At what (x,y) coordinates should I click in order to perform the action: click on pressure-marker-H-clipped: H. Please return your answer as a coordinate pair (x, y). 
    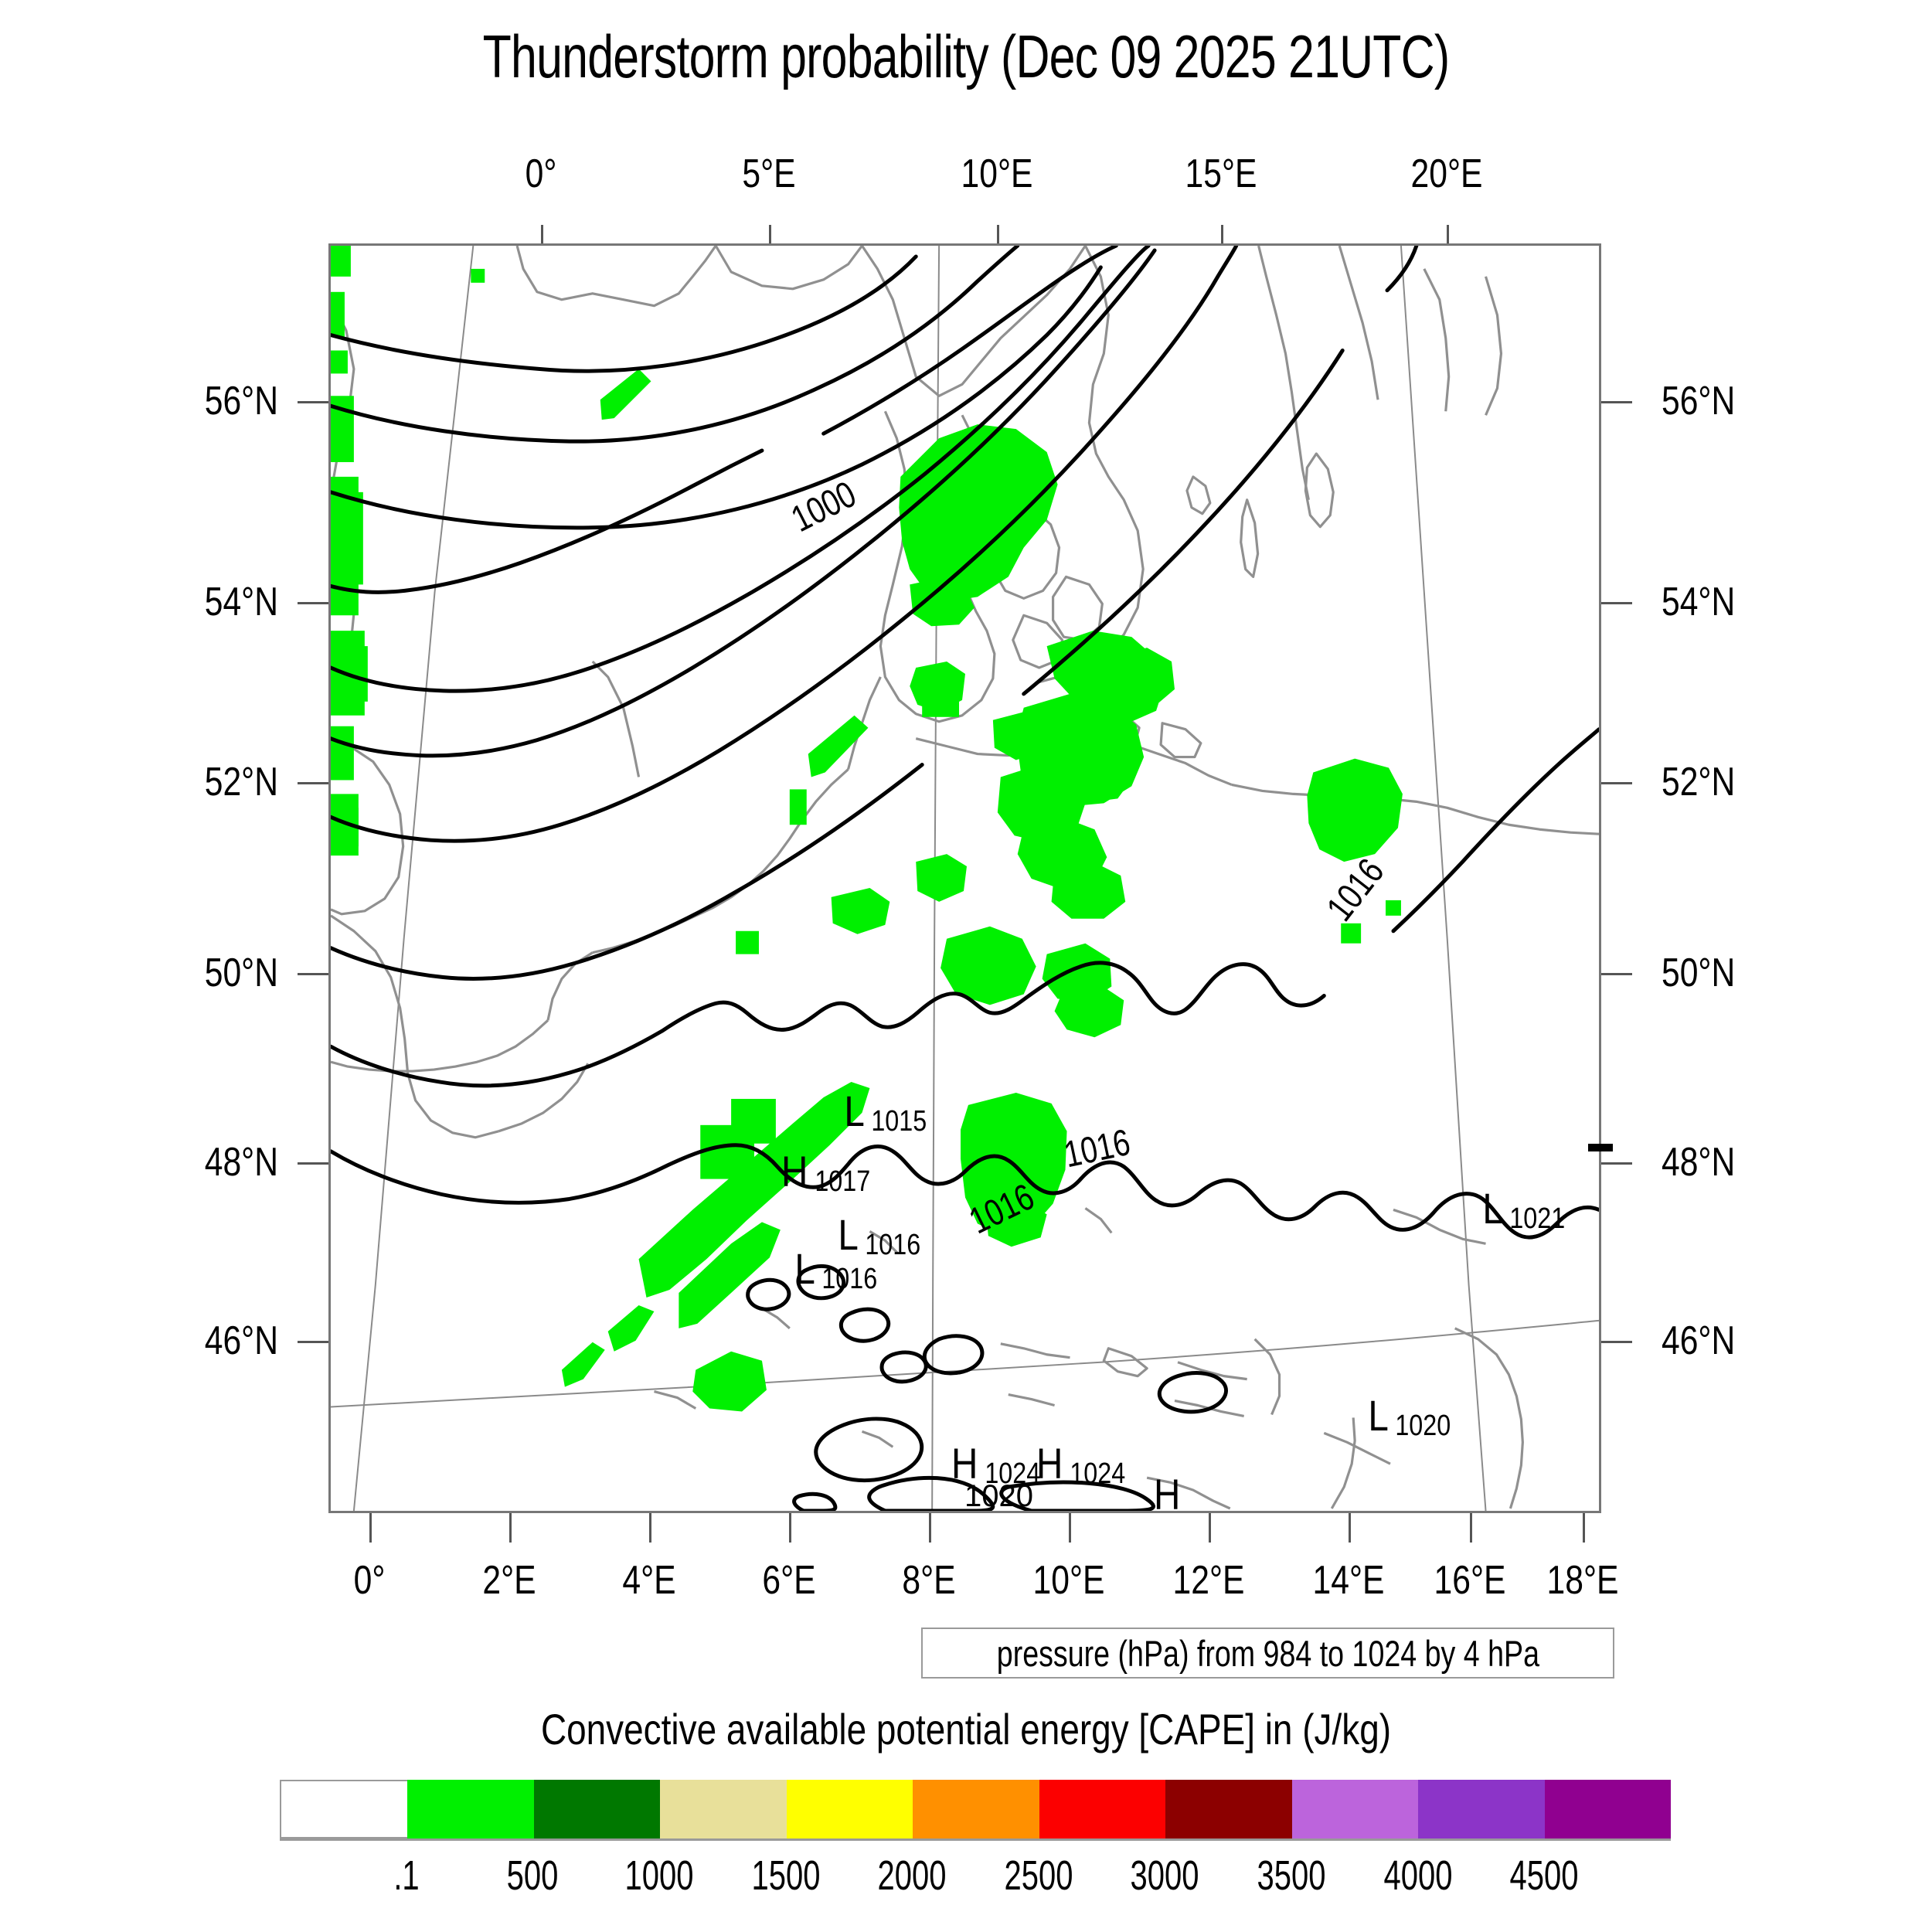
    Looking at the image, I should click on (1168, 1491).